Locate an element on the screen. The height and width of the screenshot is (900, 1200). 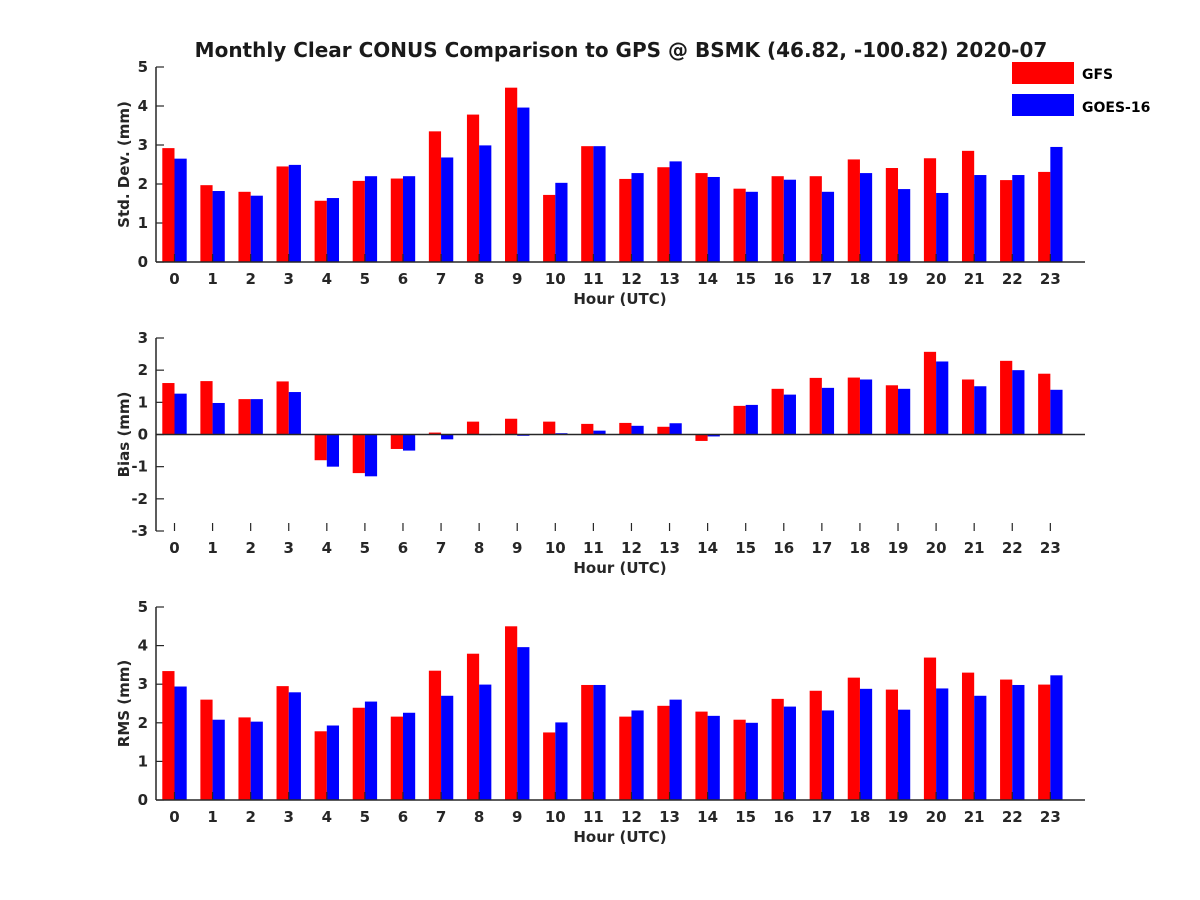
rms-y-tick-label: 5 is located at coordinates (143, 607).